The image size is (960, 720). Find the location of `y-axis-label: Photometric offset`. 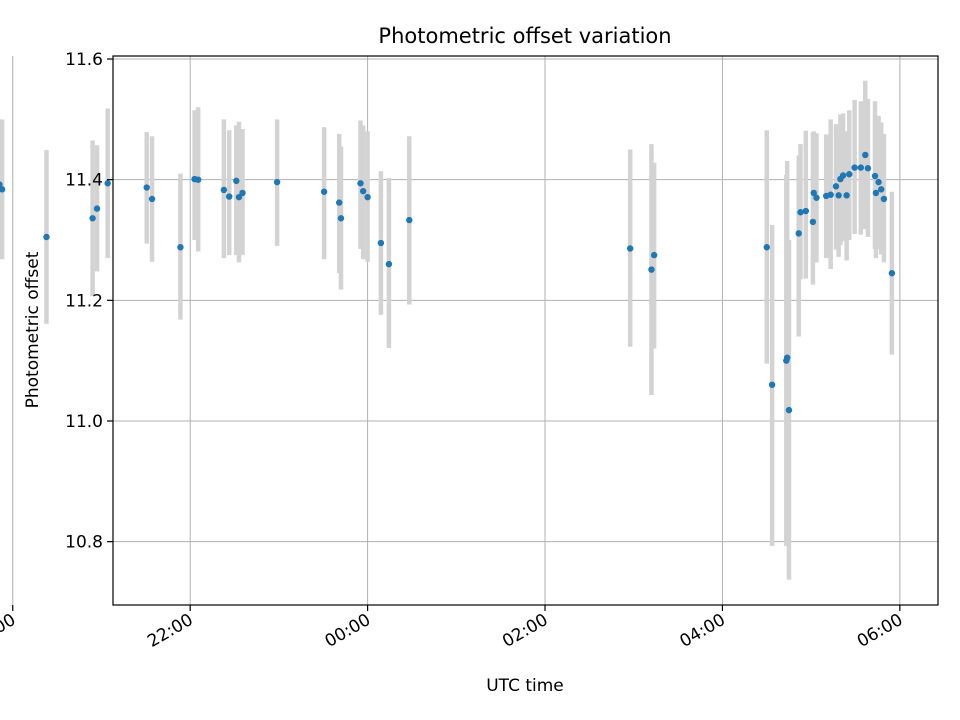

y-axis-label: Photometric offset is located at coordinates (33, 329).